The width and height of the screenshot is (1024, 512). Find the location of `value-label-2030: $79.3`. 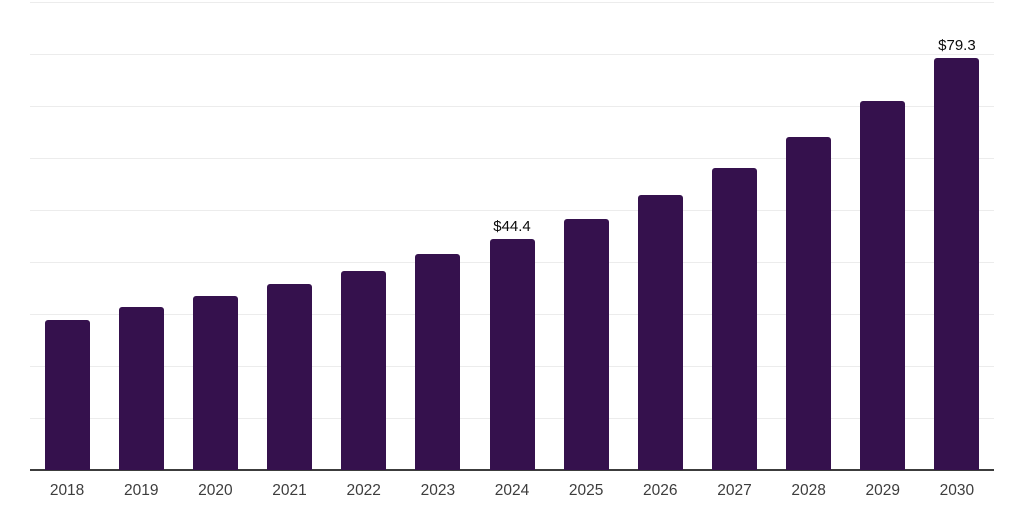

value-label-2030: $79.3 is located at coordinates (957, 45).